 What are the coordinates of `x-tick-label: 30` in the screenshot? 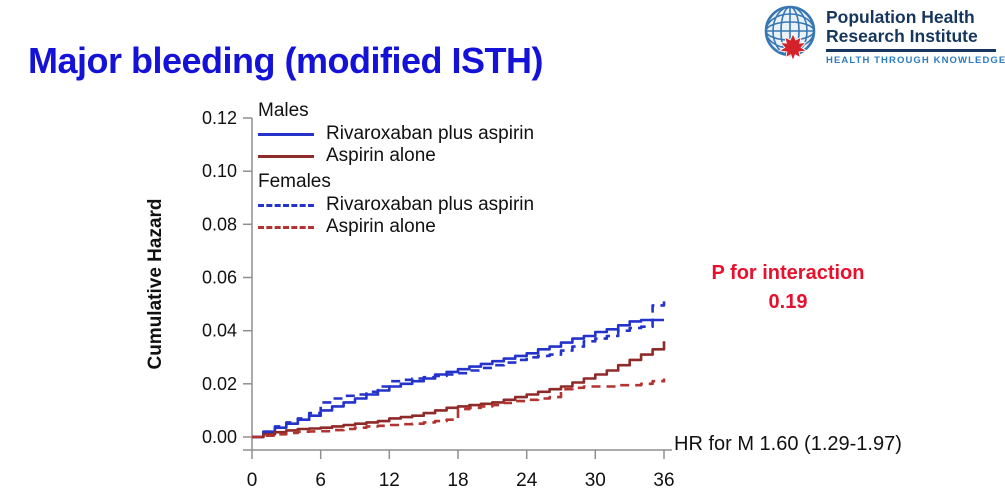 It's located at (595, 480).